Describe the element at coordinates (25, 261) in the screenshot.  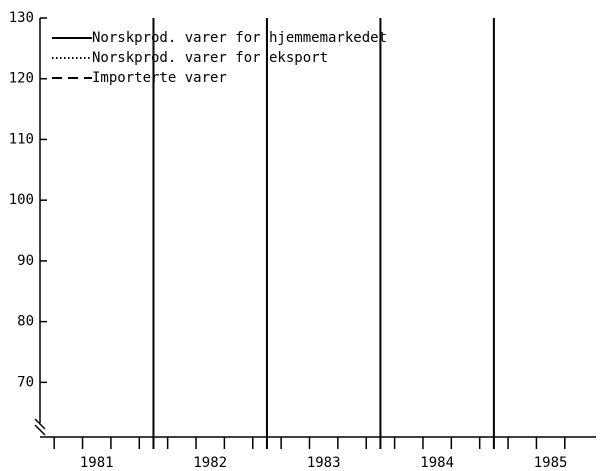
I see `y-tick-label: 90` at that location.